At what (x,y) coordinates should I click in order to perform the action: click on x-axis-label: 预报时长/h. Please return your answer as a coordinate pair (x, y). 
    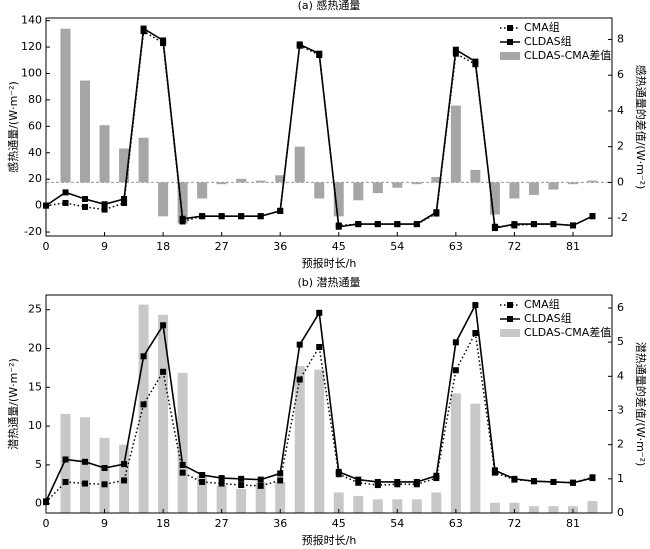
    Looking at the image, I should click on (329, 540).